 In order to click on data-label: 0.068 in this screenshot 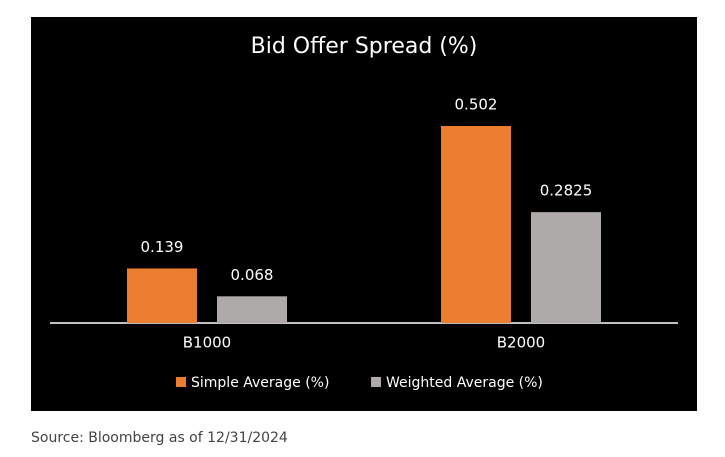, I will do `click(252, 275)`.